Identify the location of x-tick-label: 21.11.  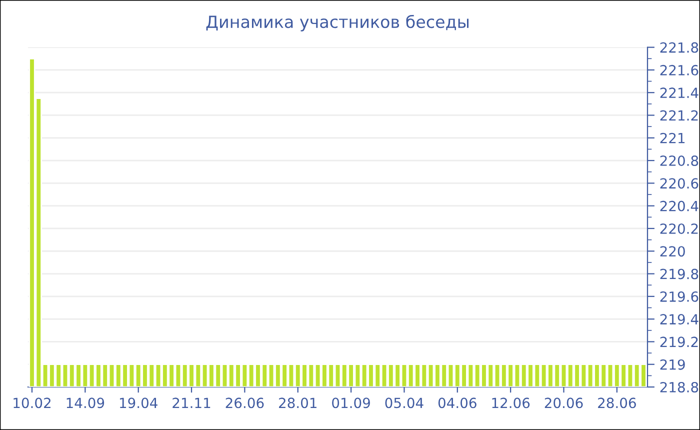
(191, 403).